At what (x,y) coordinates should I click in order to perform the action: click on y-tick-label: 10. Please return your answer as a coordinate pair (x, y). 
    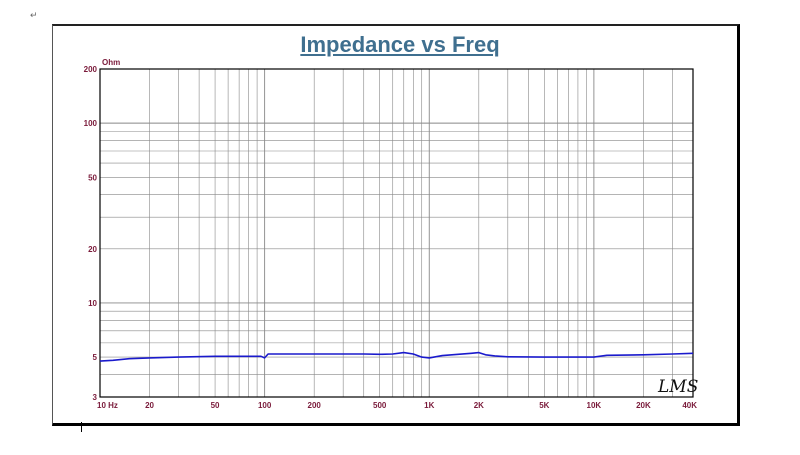
    Looking at the image, I should click on (92, 303).